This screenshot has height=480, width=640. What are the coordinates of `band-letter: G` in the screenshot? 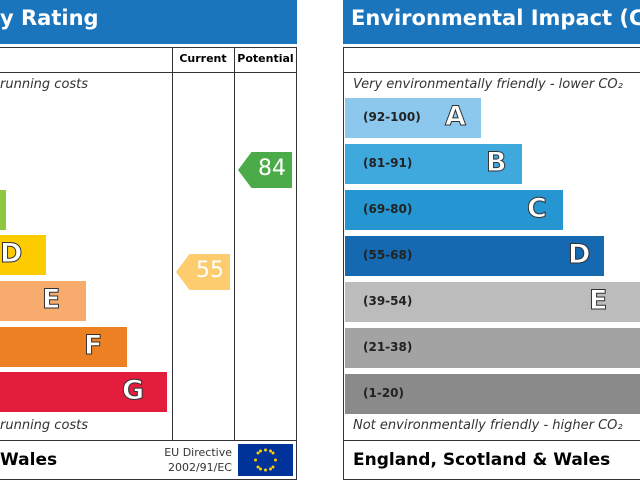 It's located at (133, 391).